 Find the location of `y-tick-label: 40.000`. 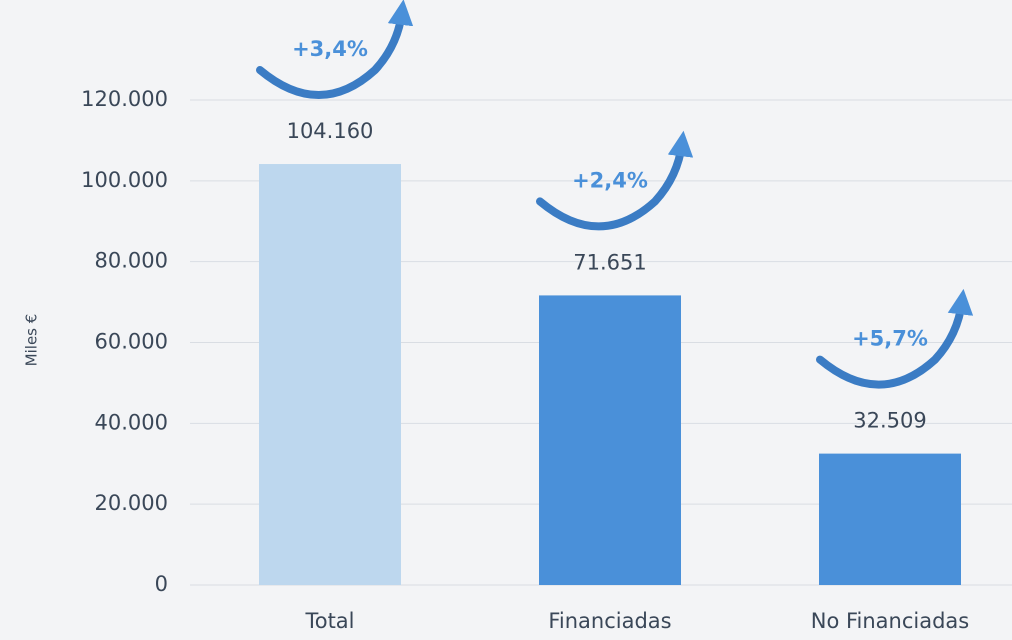

y-tick-label: 40.000 is located at coordinates (131, 422).